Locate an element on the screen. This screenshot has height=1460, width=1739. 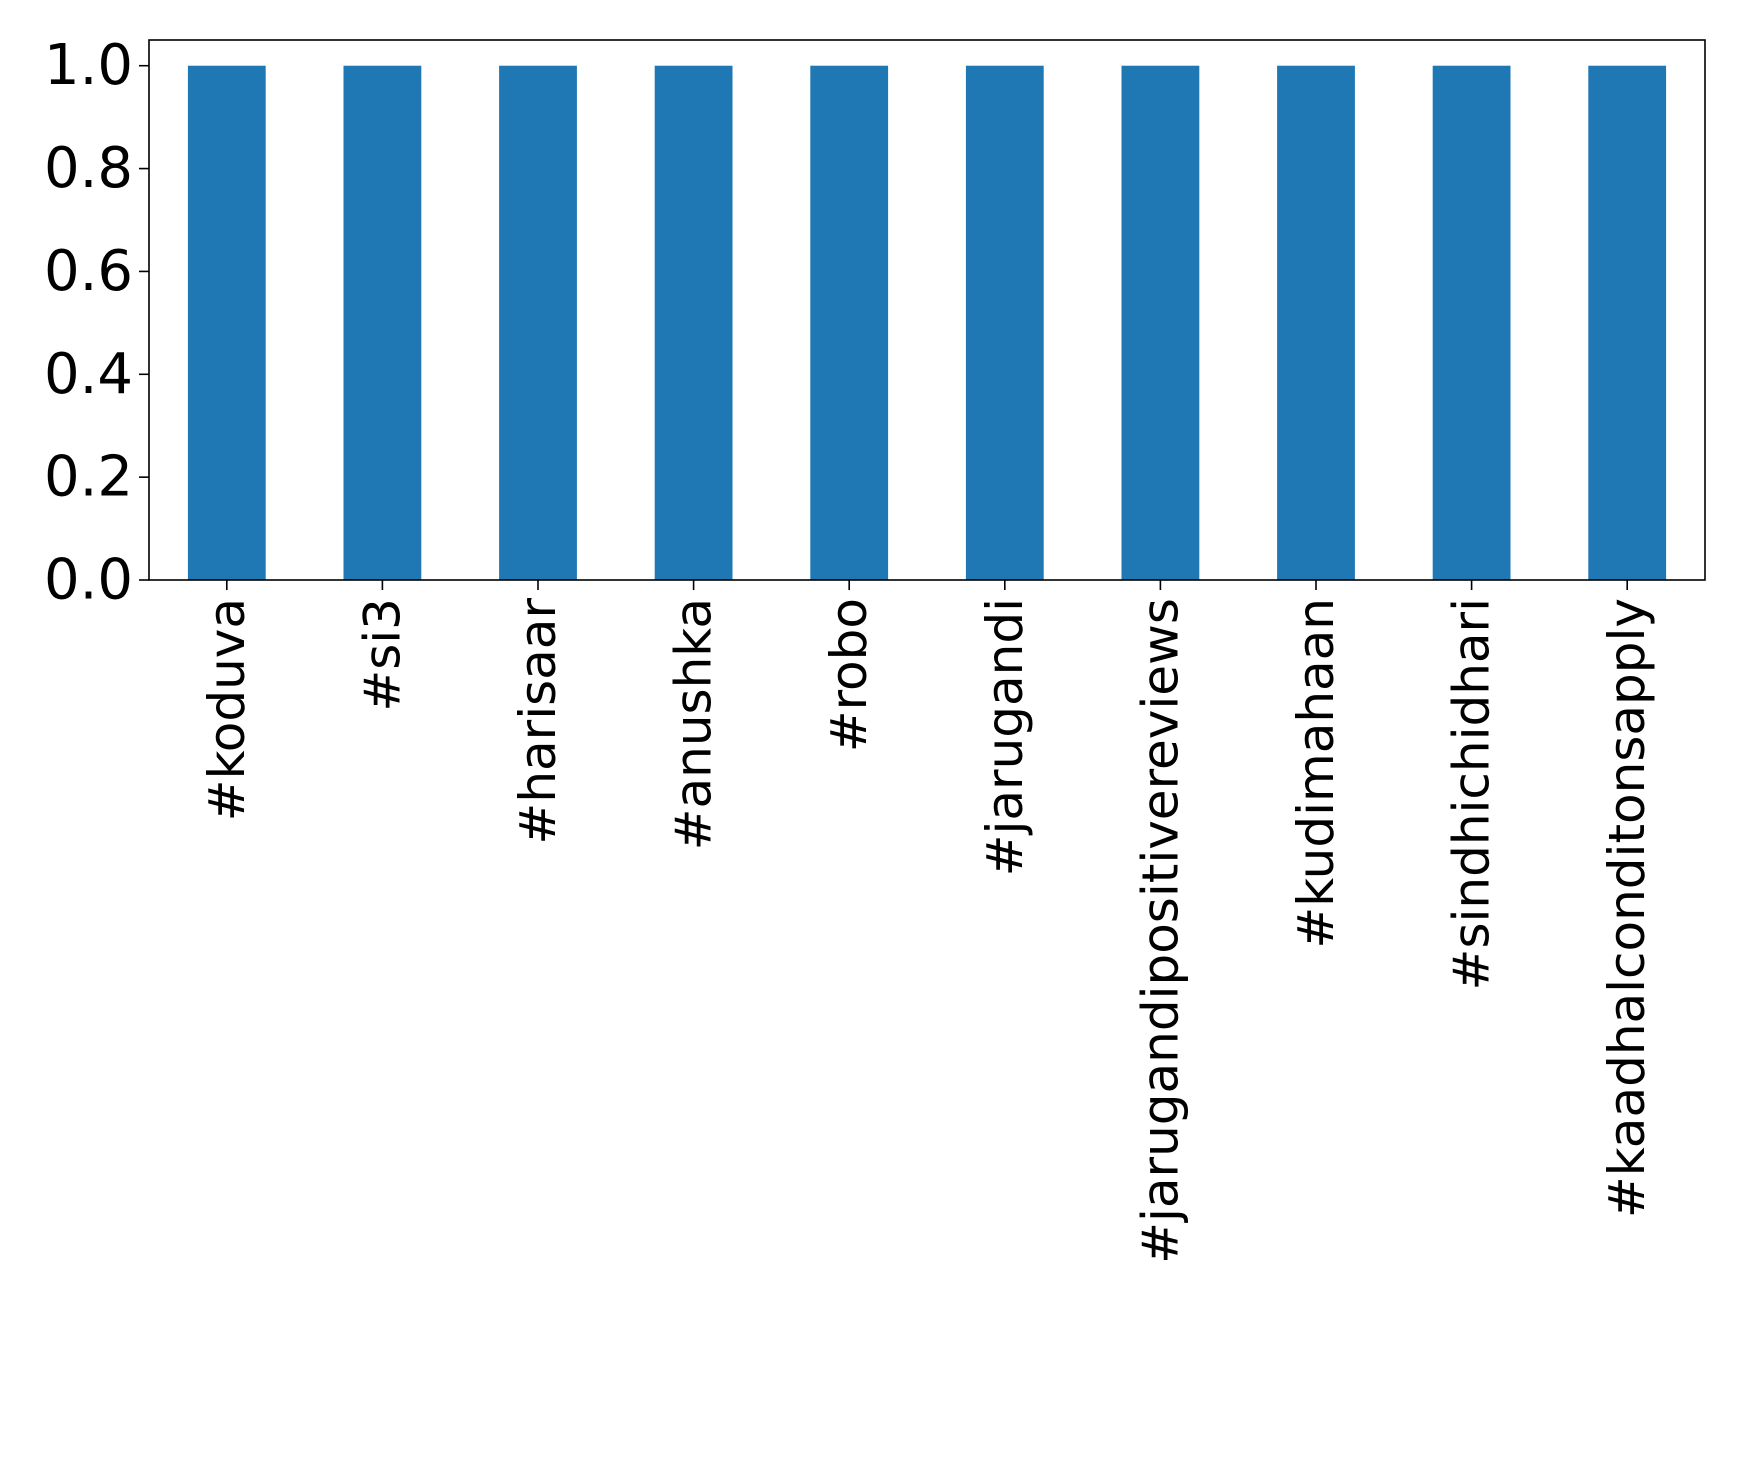
bar-jarugandi is located at coordinates (1004, 322).